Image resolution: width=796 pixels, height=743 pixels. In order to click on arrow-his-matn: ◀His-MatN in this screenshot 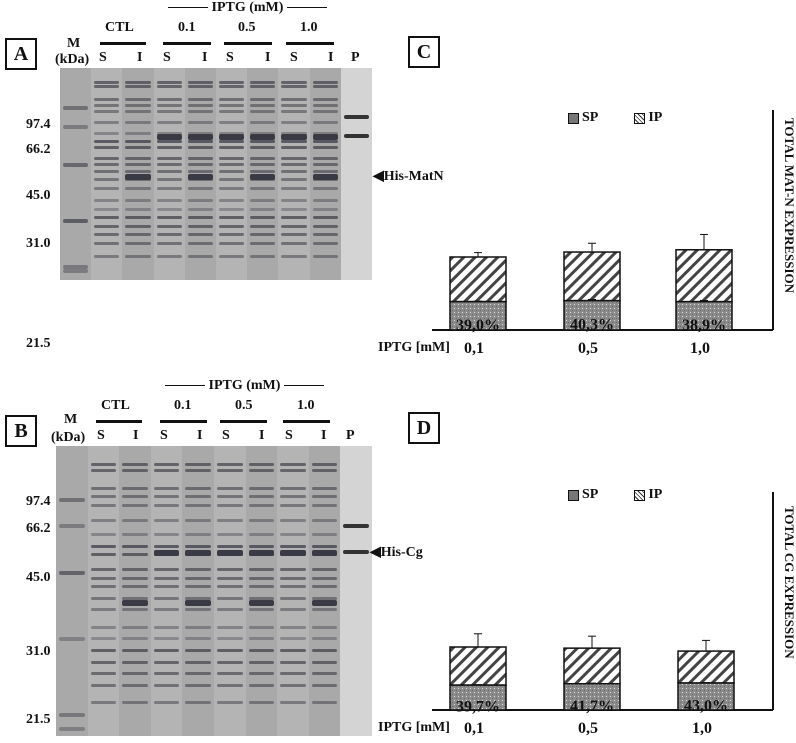, I will do `click(408, 176)`.